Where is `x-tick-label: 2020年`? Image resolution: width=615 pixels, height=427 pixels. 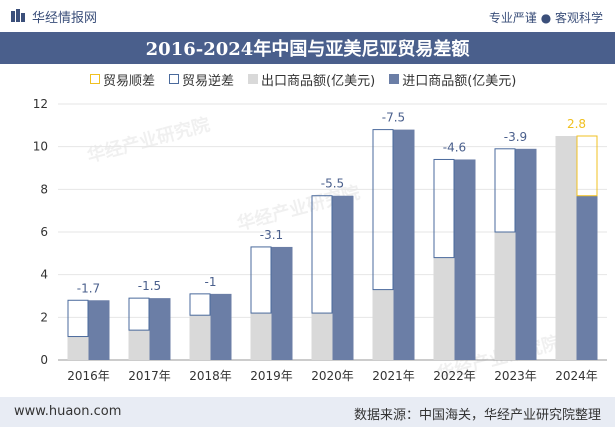
x-tick-label: 2020年 is located at coordinates (332, 376).